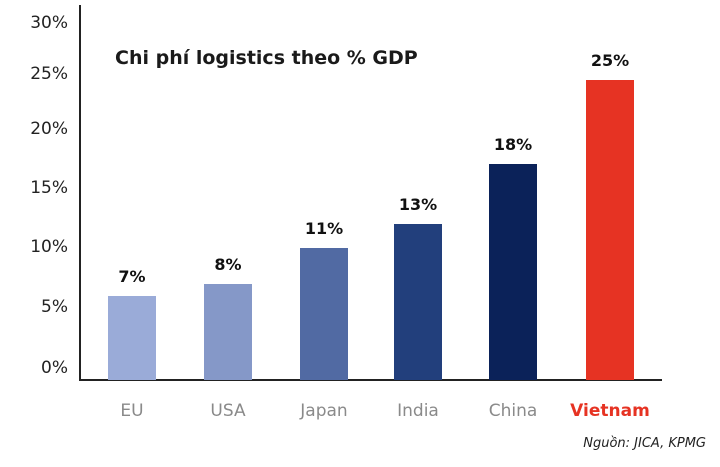 This screenshot has height=467, width=720. Describe the element at coordinates (49, 247) in the screenshot. I see `y-tick-label: 10%` at that location.